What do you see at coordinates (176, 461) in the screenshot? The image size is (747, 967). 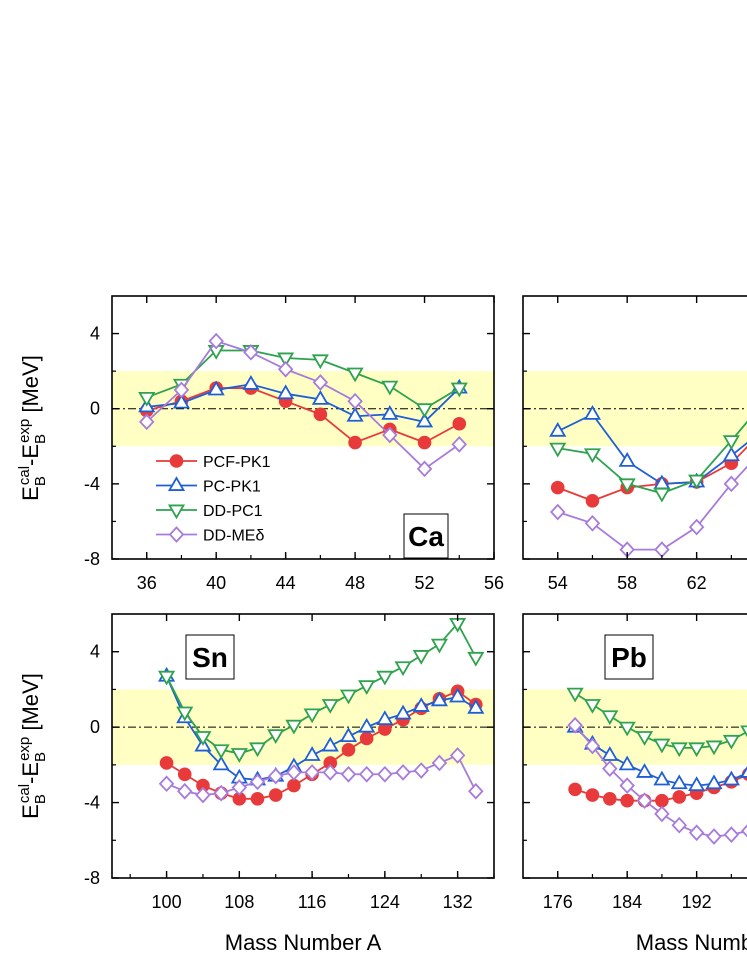 I see `legend-marker-pcf-pk1` at bounding box center [176, 461].